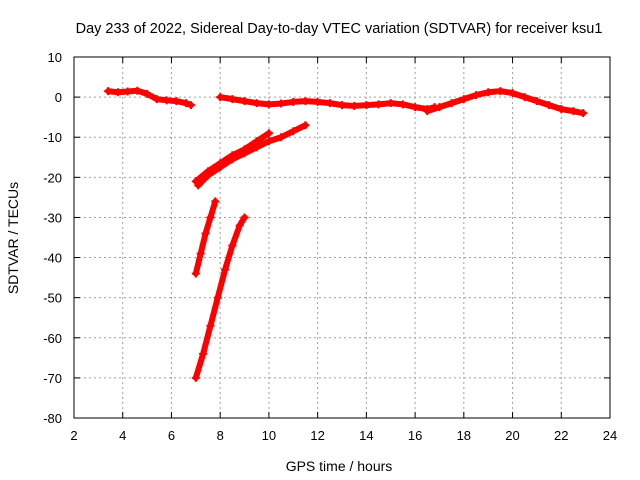 The image size is (640, 480). Describe the element at coordinates (55, 57) in the screenshot. I see `y-tick-label: 10` at that location.